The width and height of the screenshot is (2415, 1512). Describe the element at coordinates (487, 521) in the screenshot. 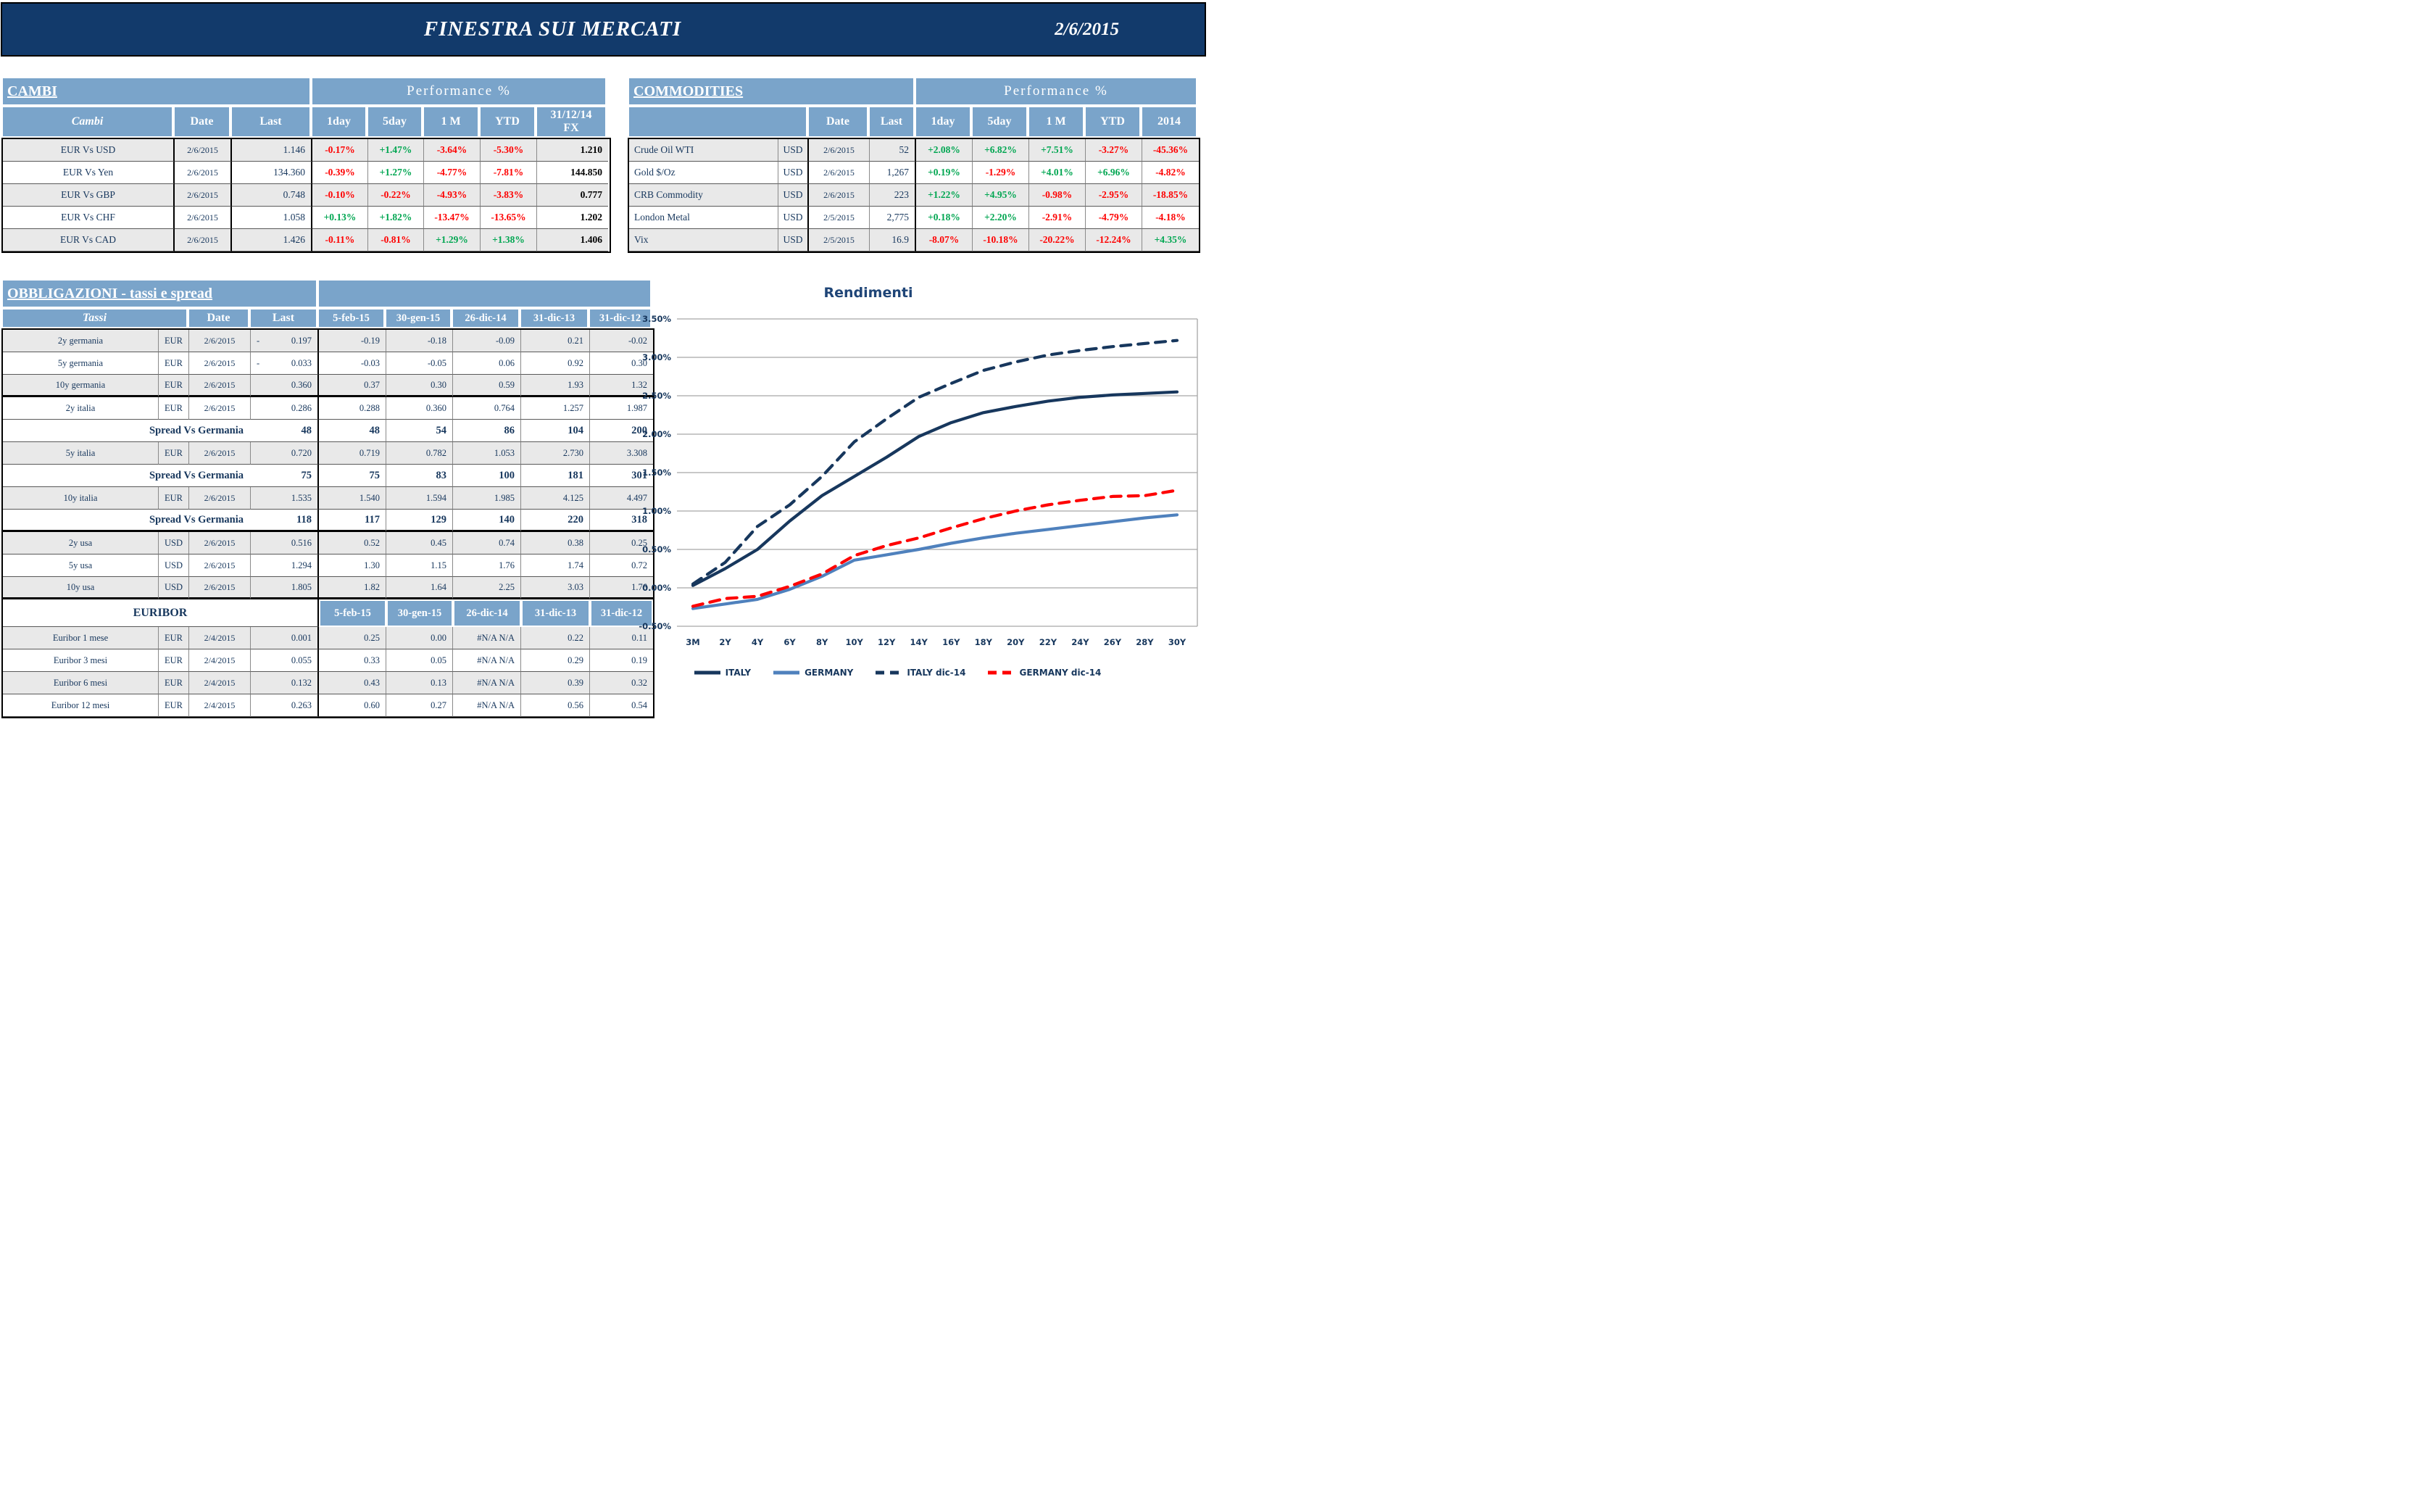

I see `spread-history-value: 140` at that location.